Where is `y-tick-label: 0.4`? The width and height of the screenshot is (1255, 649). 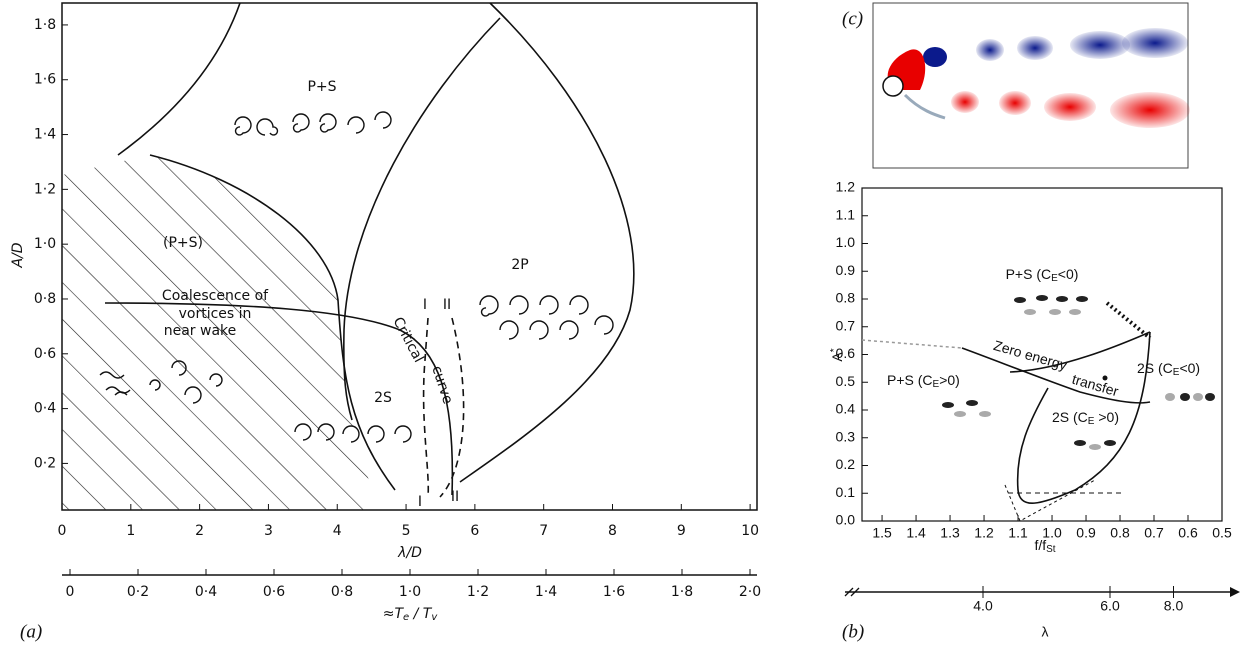 y-tick-label: 0.4 is located at coordinates (846, 409).